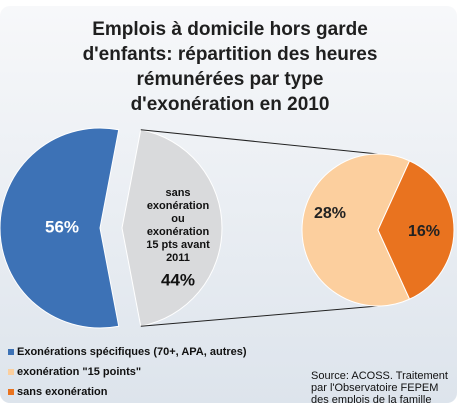  I want to click on chart-title: rémunérées par type, so click(230, 79).